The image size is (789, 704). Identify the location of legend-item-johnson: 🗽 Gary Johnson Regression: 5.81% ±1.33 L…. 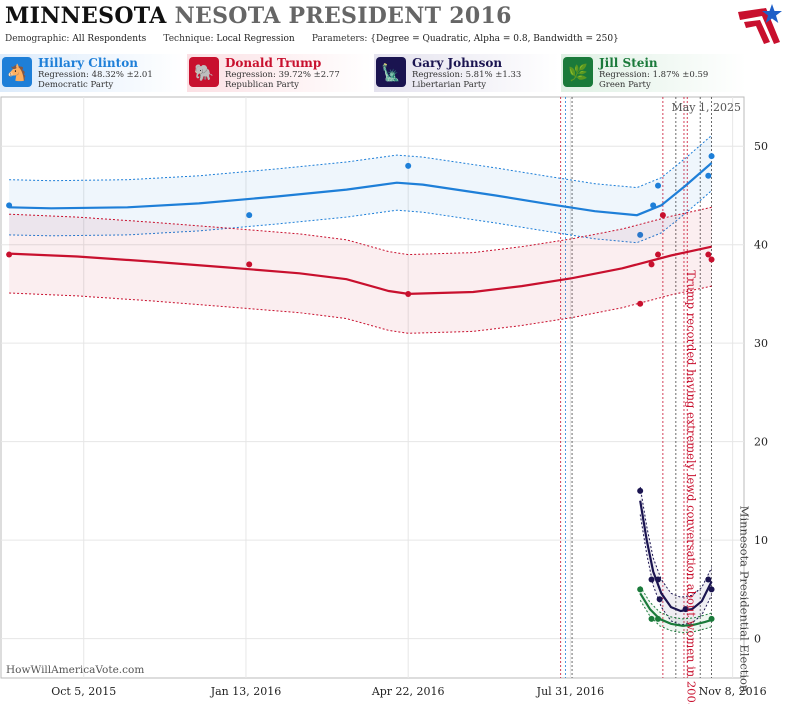
(466, 73).